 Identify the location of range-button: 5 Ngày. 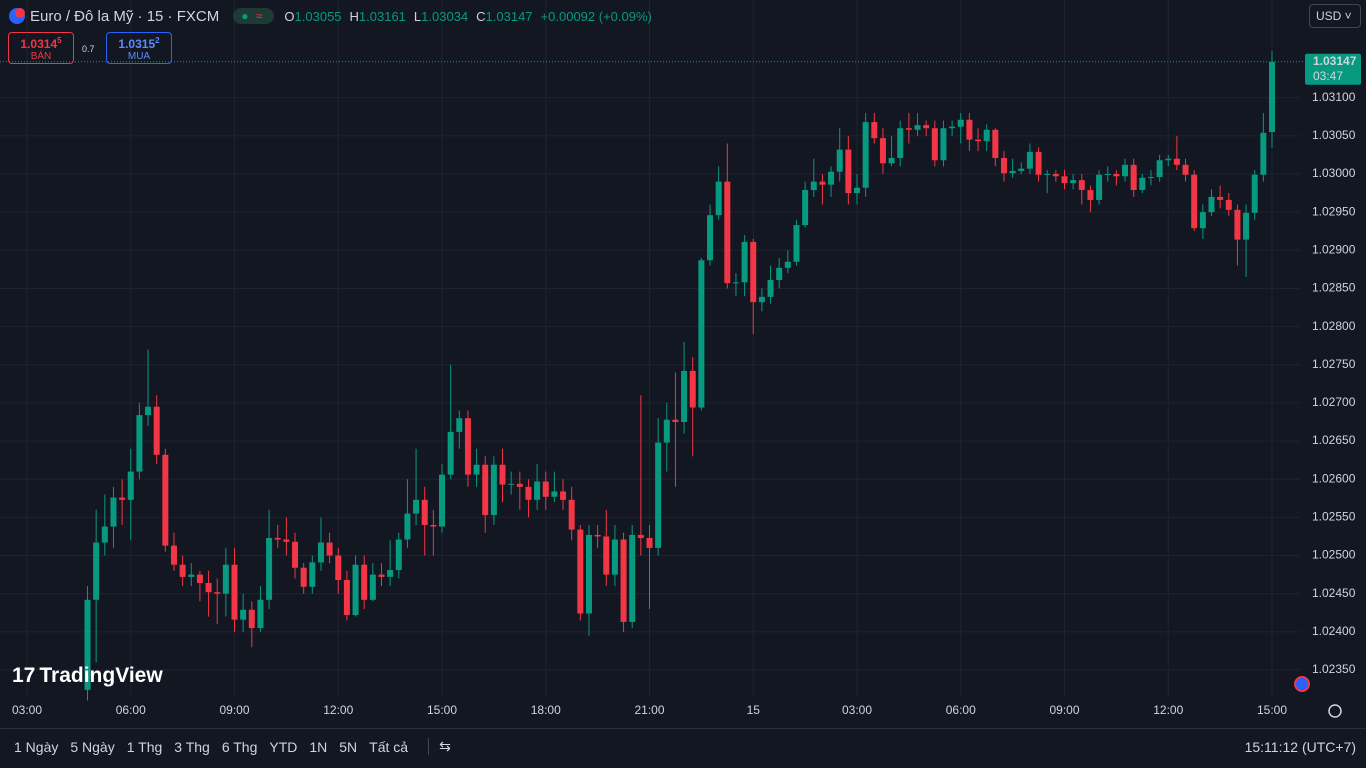
(92, 746).